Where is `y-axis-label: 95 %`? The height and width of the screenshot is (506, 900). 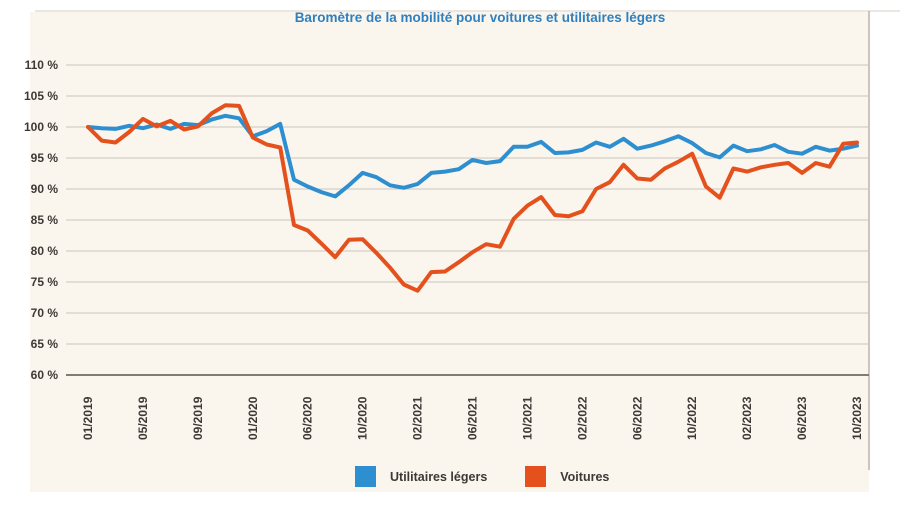 y-axis-label: 95 % is located at coordinates (45, 158).